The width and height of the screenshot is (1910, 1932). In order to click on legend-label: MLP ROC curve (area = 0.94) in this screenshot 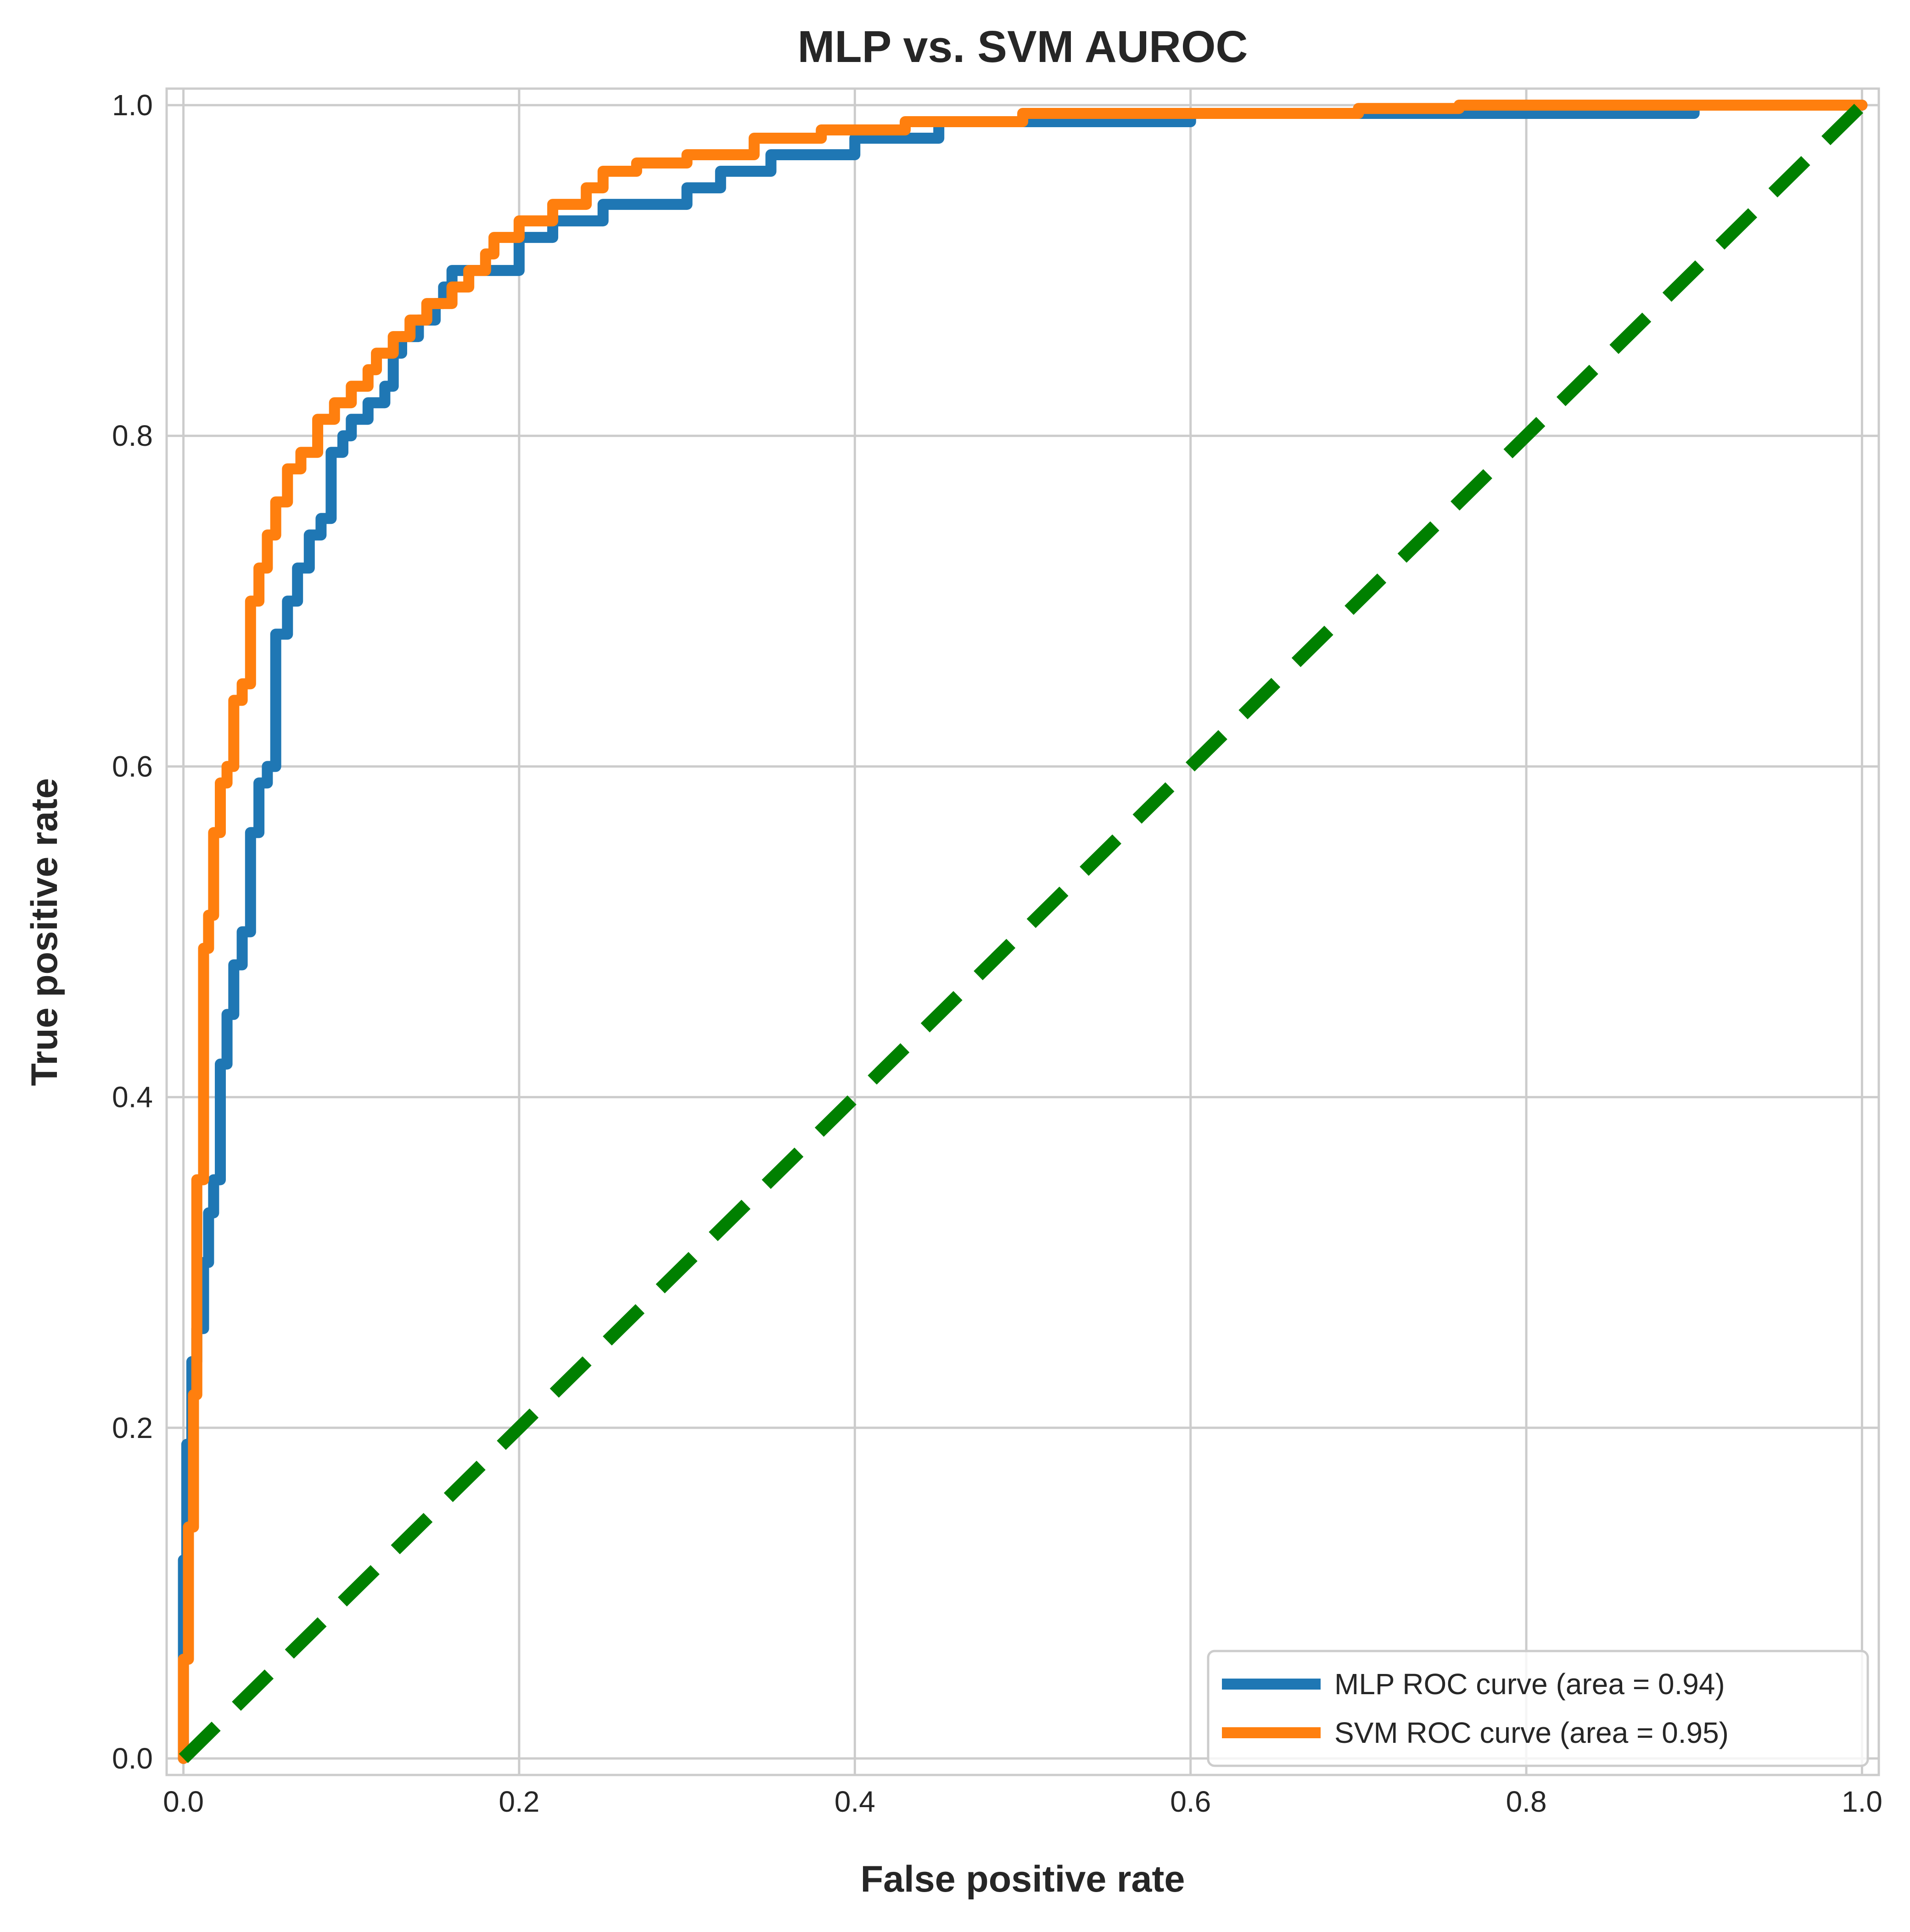, I will do `click(1529, 1684)`.